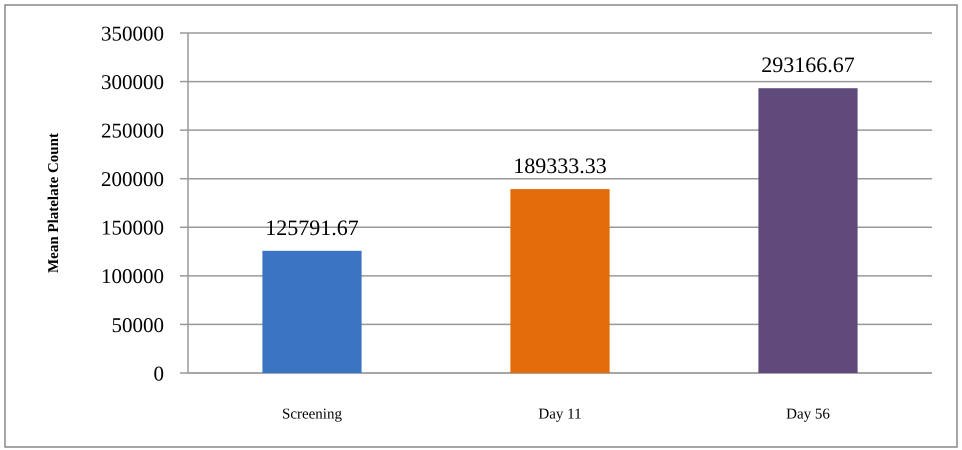  Describe the element at coordinates (132, 130) in the screenshot. I see `y-tick-label: 250000` at that location.